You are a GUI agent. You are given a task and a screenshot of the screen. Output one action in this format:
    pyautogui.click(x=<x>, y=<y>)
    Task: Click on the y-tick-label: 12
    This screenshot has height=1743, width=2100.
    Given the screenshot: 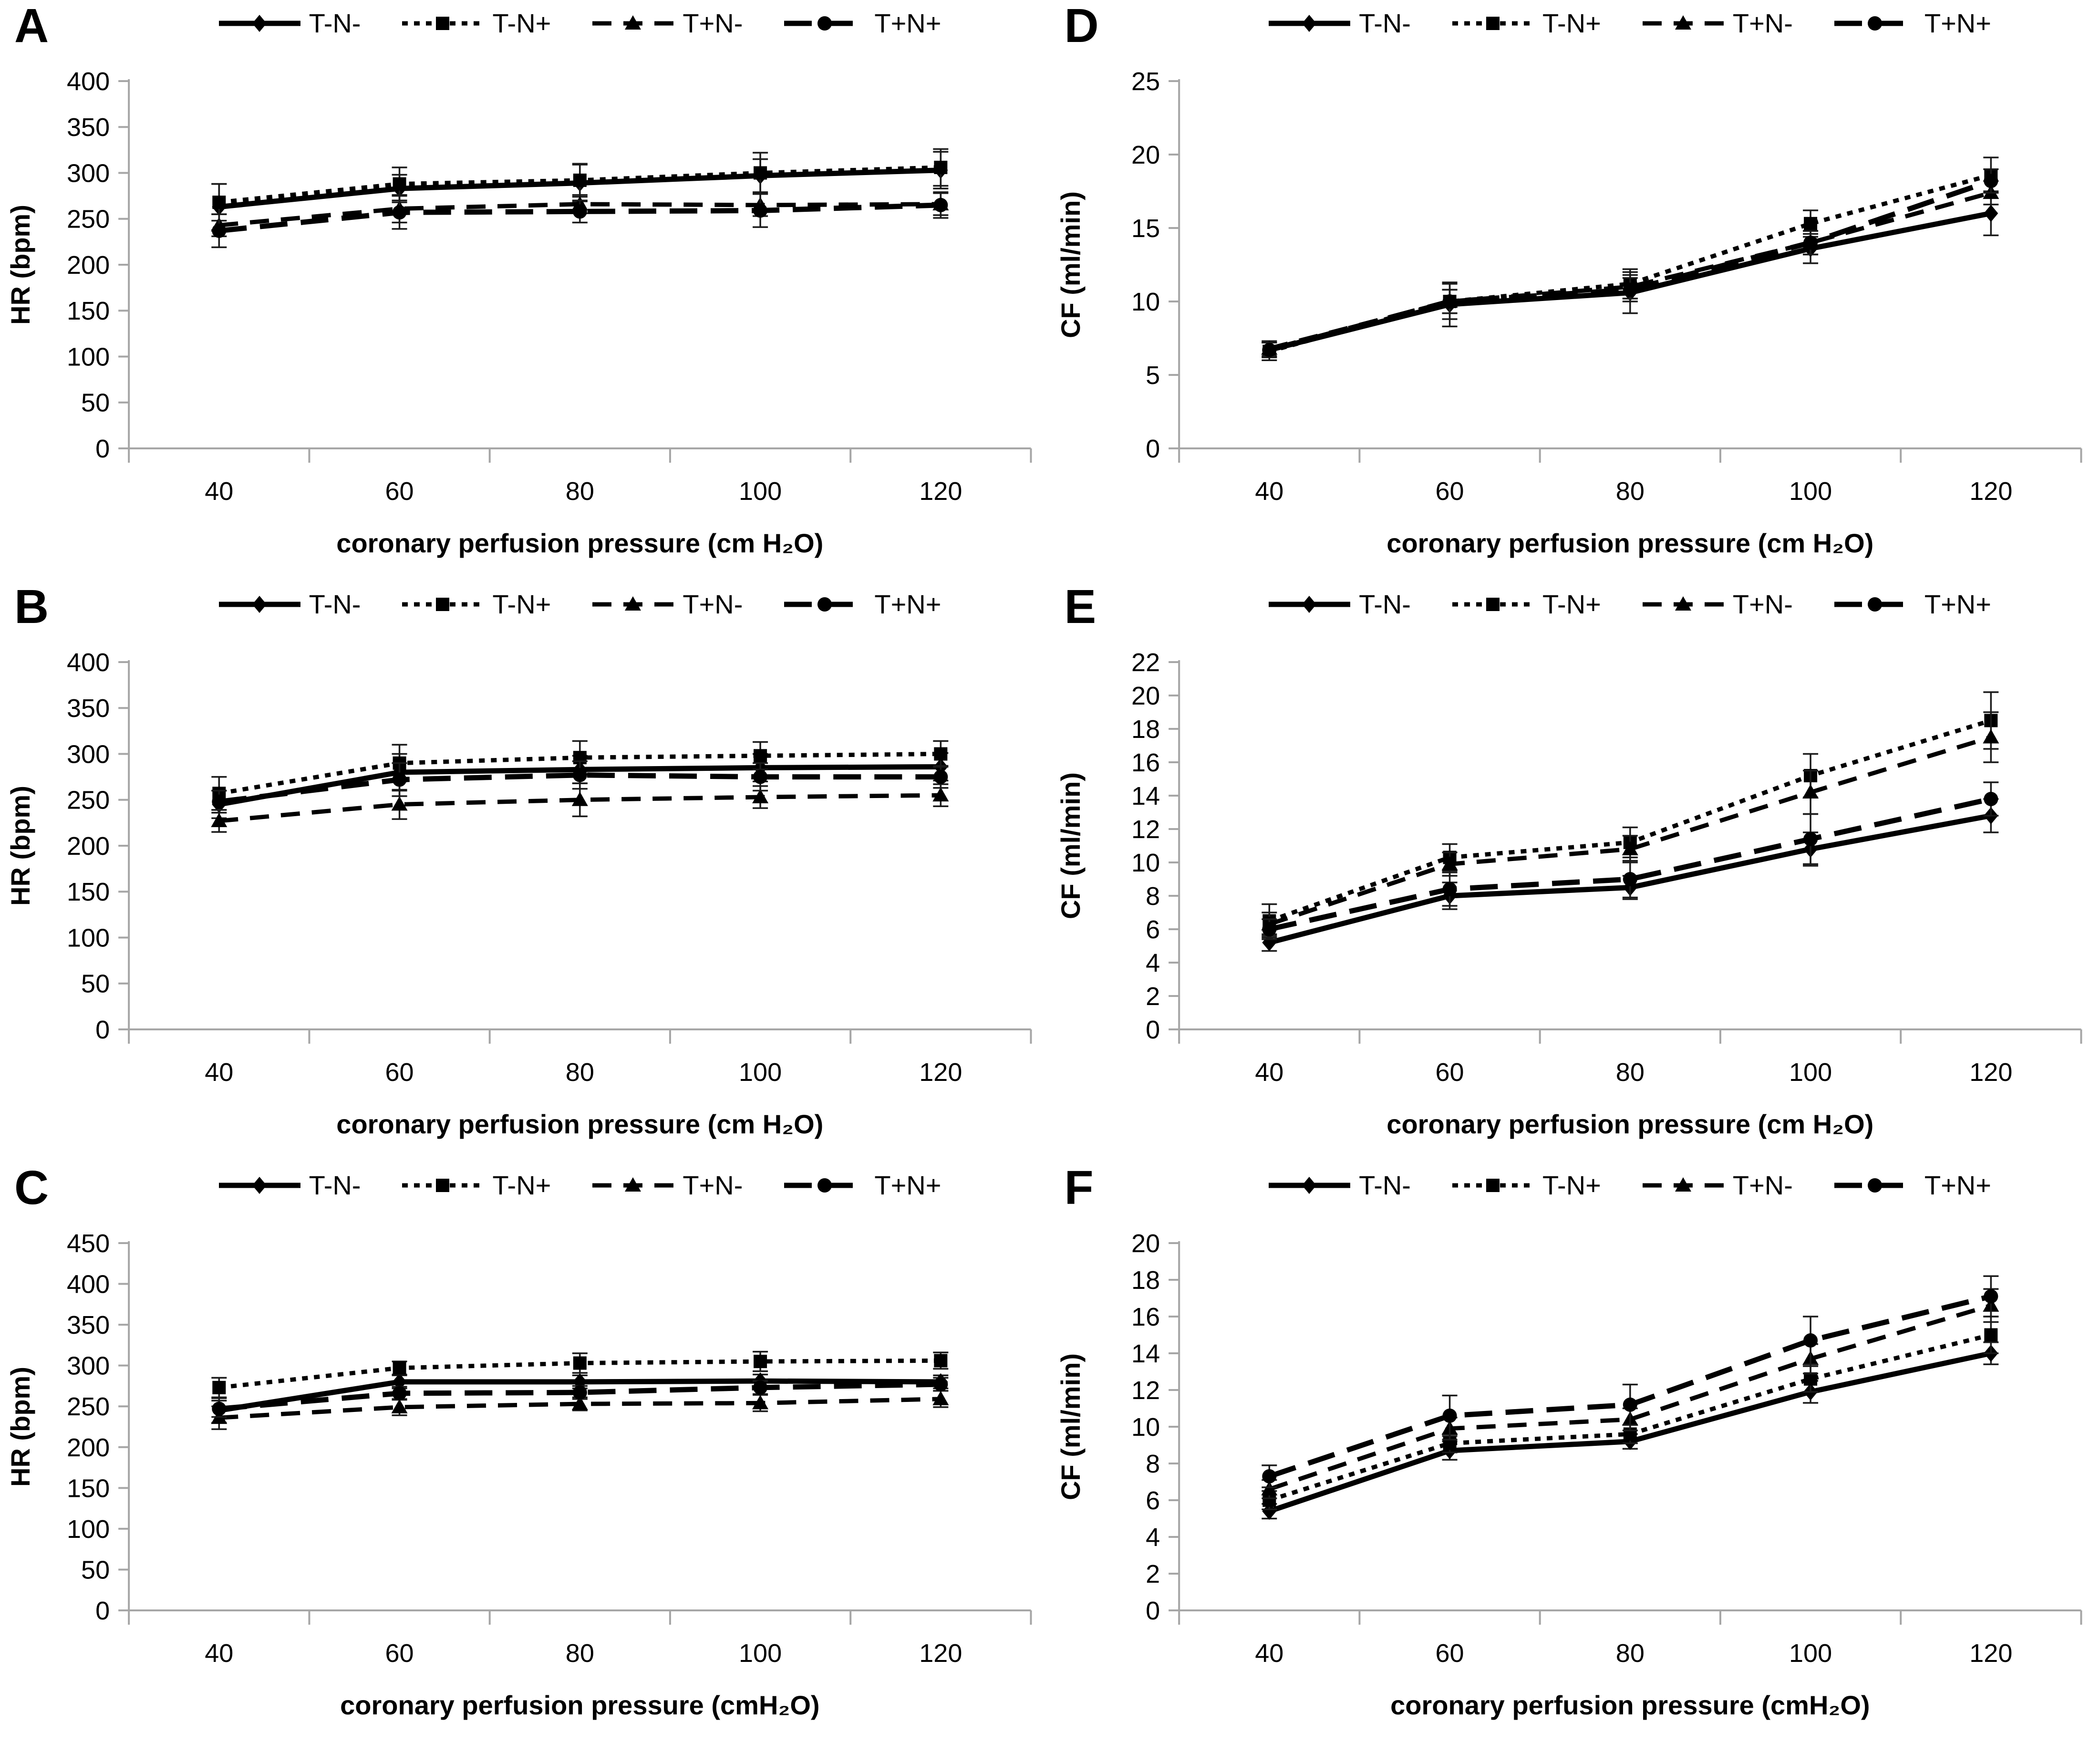 What is the action you would take?
    pyautogui.click(x=1145, y=829)
    